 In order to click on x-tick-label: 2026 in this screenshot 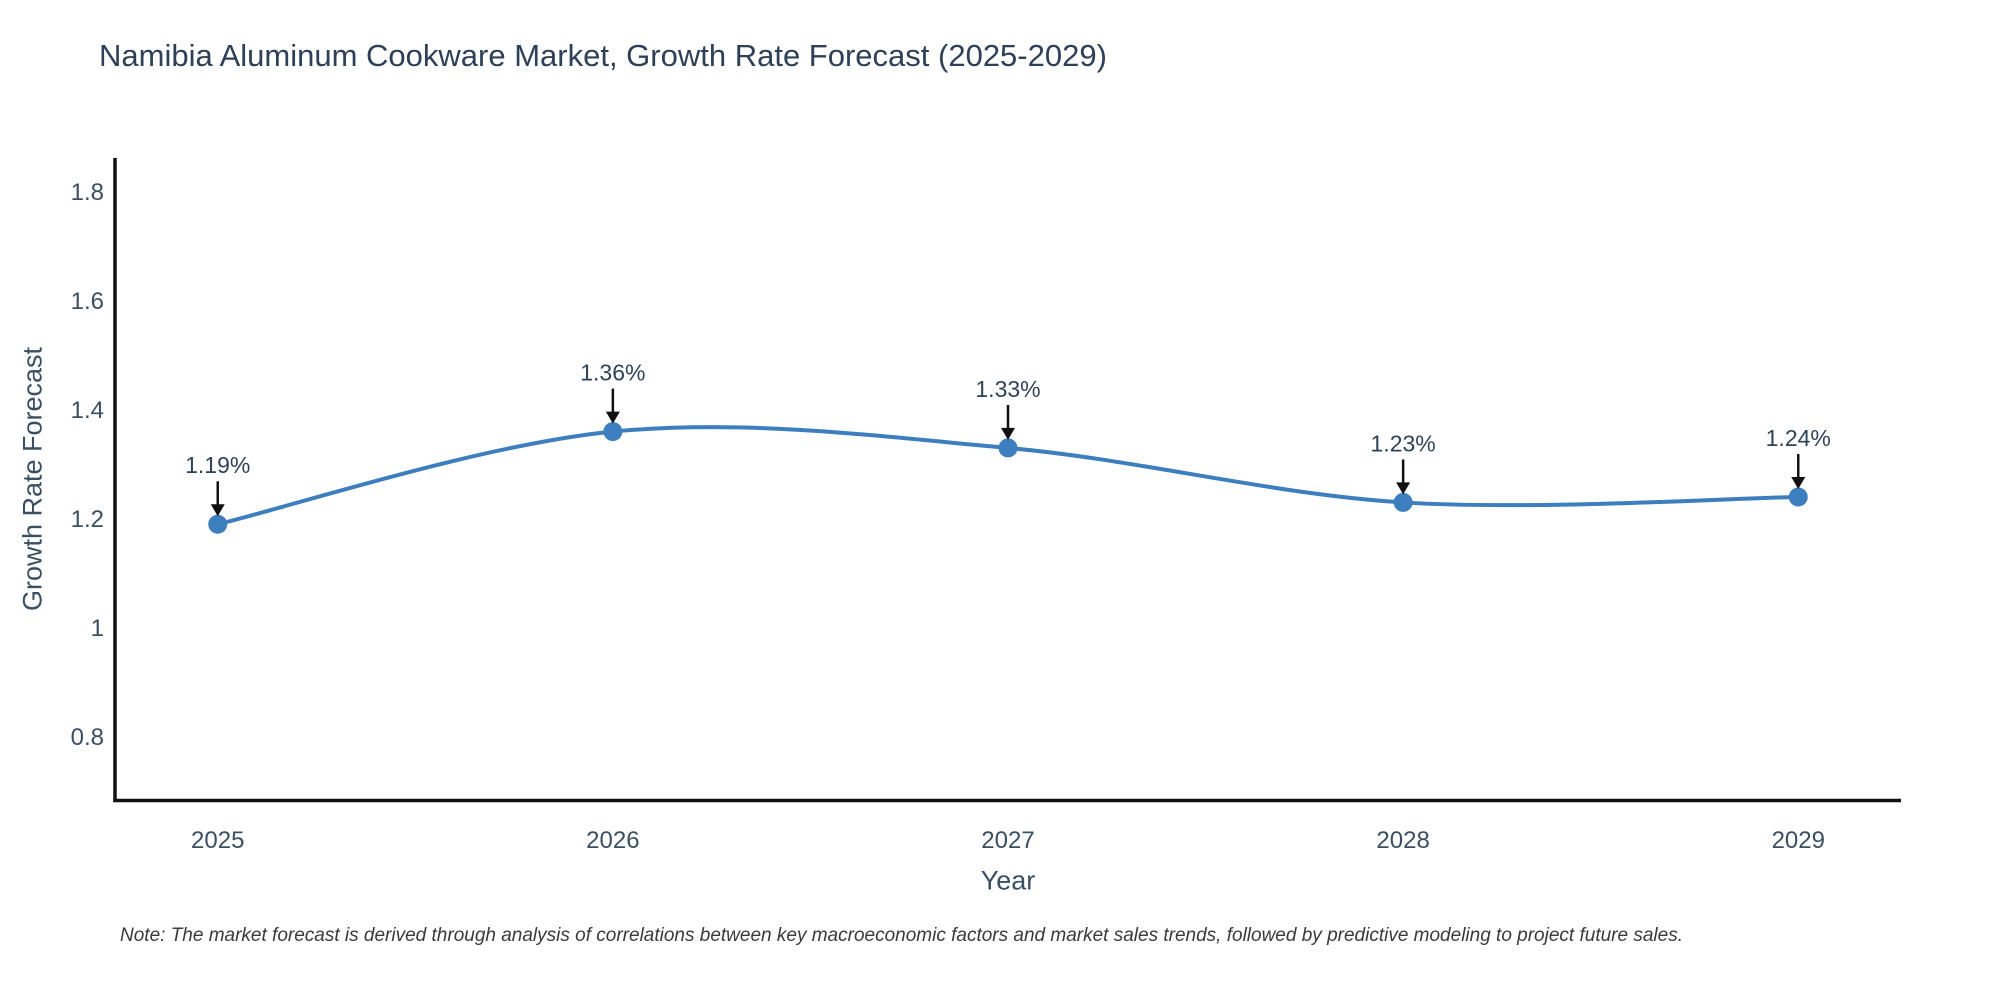, I will do `click(612, 840)`.